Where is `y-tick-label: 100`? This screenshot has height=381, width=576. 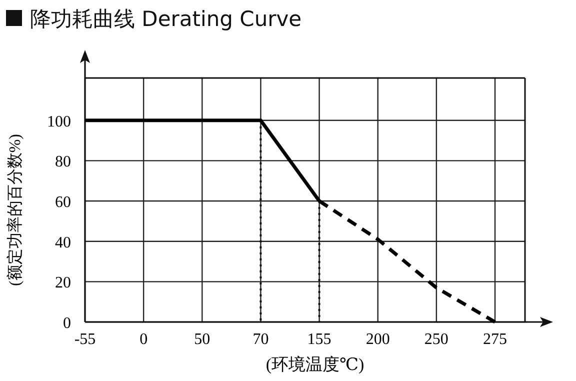 y-tick-label: 100 is located at coordinates (59, 121).